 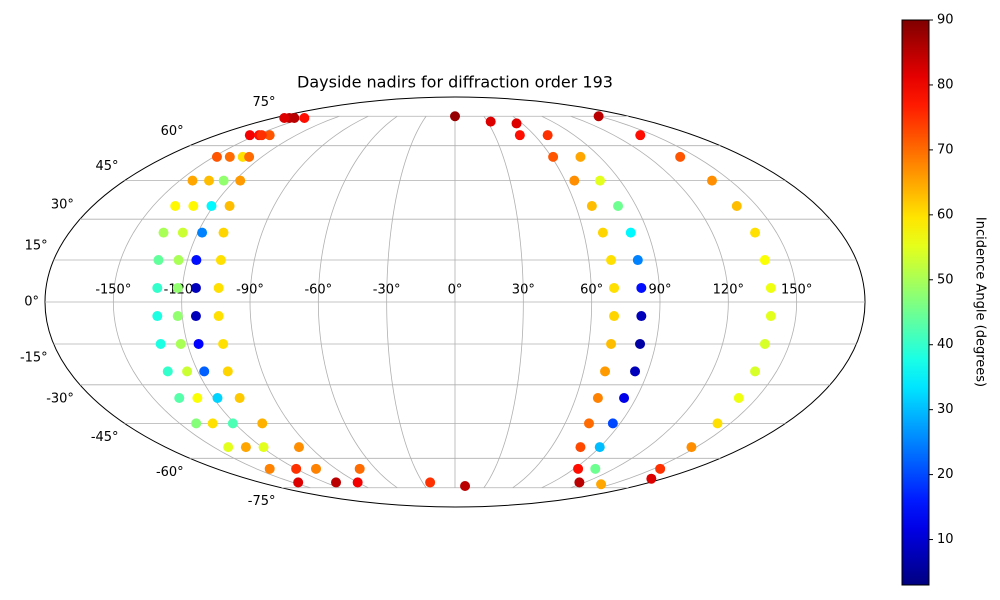 I want to click on colorbar-tick-label: 60, so click(x=945, y=214).